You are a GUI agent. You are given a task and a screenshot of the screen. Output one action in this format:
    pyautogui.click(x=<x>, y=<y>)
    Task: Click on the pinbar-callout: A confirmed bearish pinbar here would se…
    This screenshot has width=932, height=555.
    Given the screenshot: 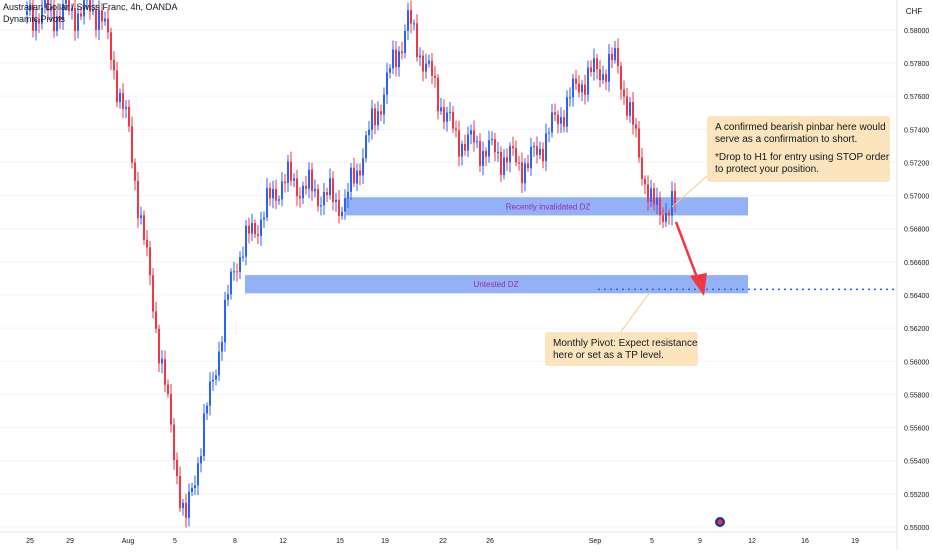 What is the action you would take?
    pyautogui.click(x=798, y=149)
    